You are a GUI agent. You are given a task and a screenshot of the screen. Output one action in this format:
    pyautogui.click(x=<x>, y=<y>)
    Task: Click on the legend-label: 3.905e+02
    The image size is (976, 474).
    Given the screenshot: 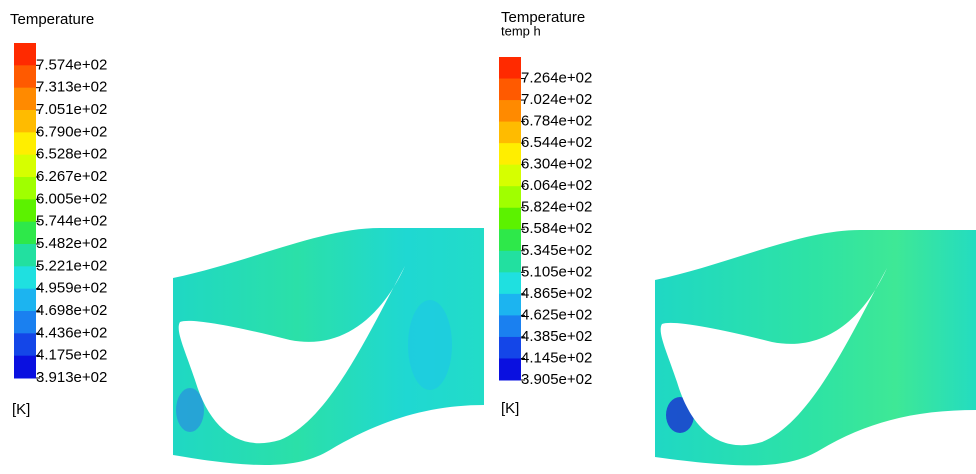 What is the action you would take?
    pyautogui.click(x=556, y=379)
    